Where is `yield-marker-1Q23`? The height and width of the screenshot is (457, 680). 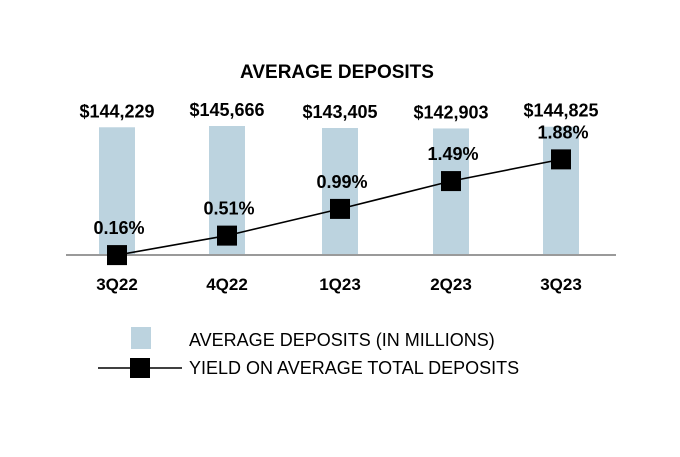 yield-marker-1Q23 is located at coordinates (340, 208).